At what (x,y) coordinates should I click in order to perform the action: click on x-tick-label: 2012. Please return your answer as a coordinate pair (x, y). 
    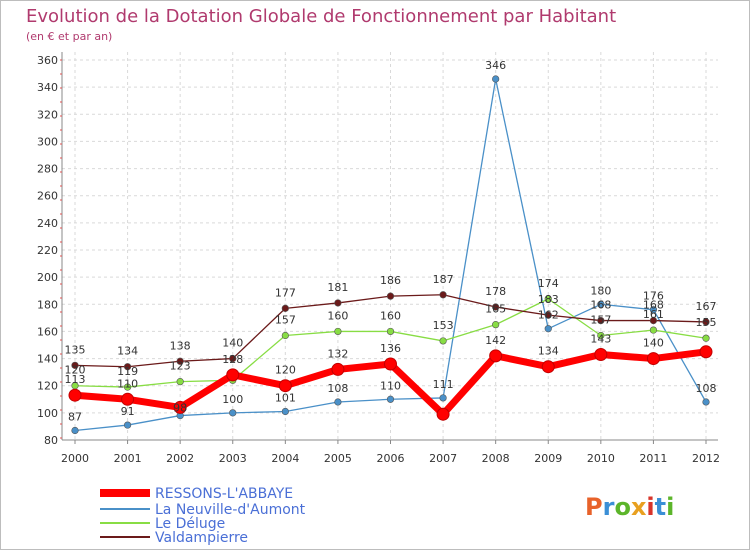
    Looking at the image, I should click on (706, 458).